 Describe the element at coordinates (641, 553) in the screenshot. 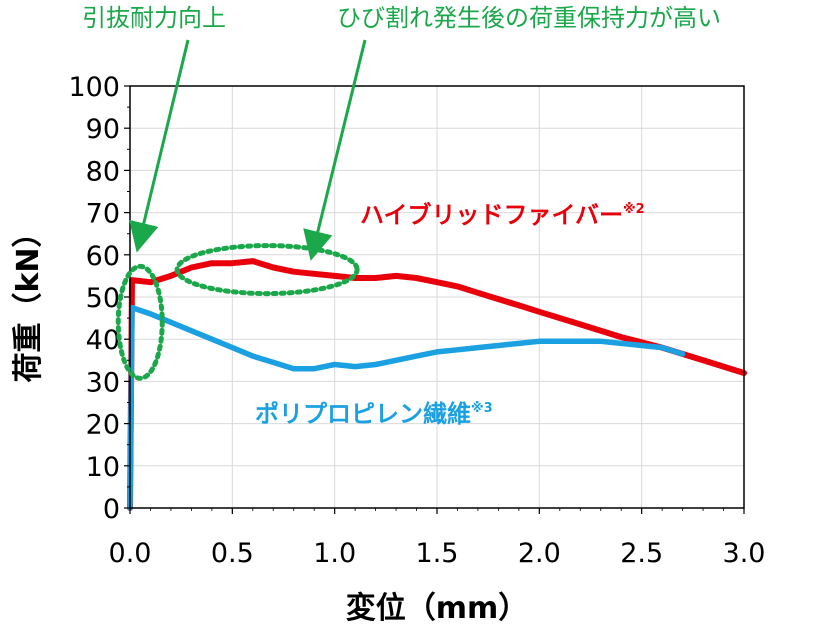

I see `x-tick-label: 2.5` at that location.